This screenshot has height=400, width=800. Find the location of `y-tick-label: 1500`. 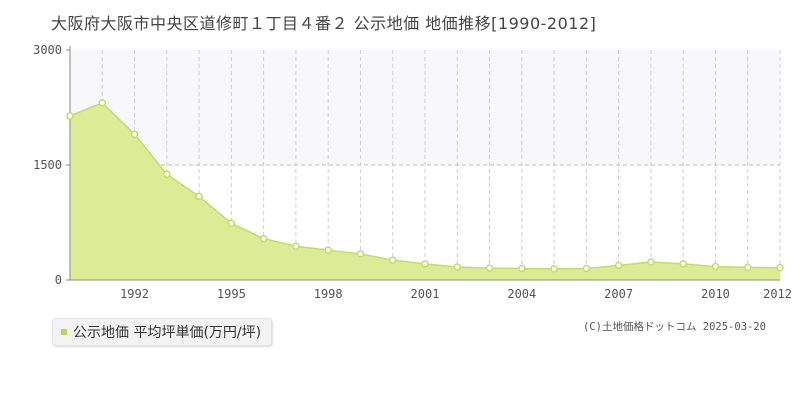

y-tick-label: 1500 is located at coordinates (47, 165).